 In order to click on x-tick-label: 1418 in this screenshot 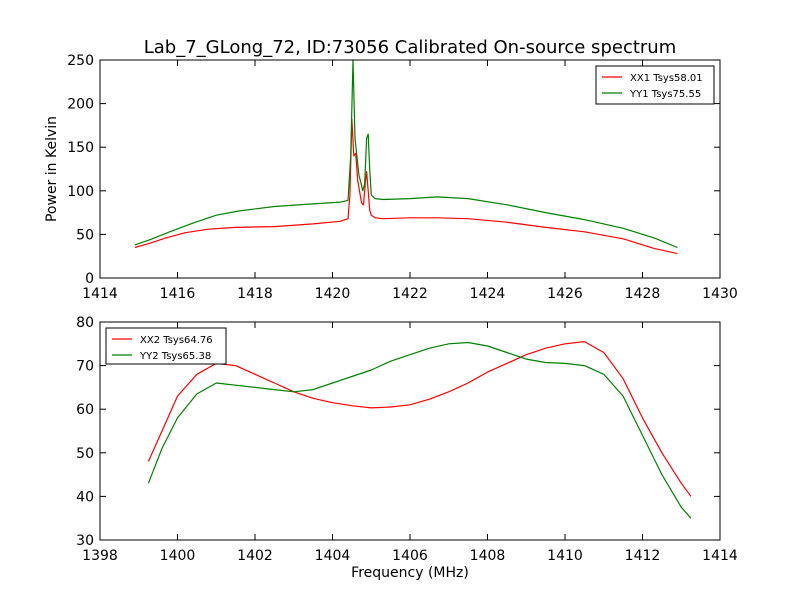, I will do `click(255, 294)`.